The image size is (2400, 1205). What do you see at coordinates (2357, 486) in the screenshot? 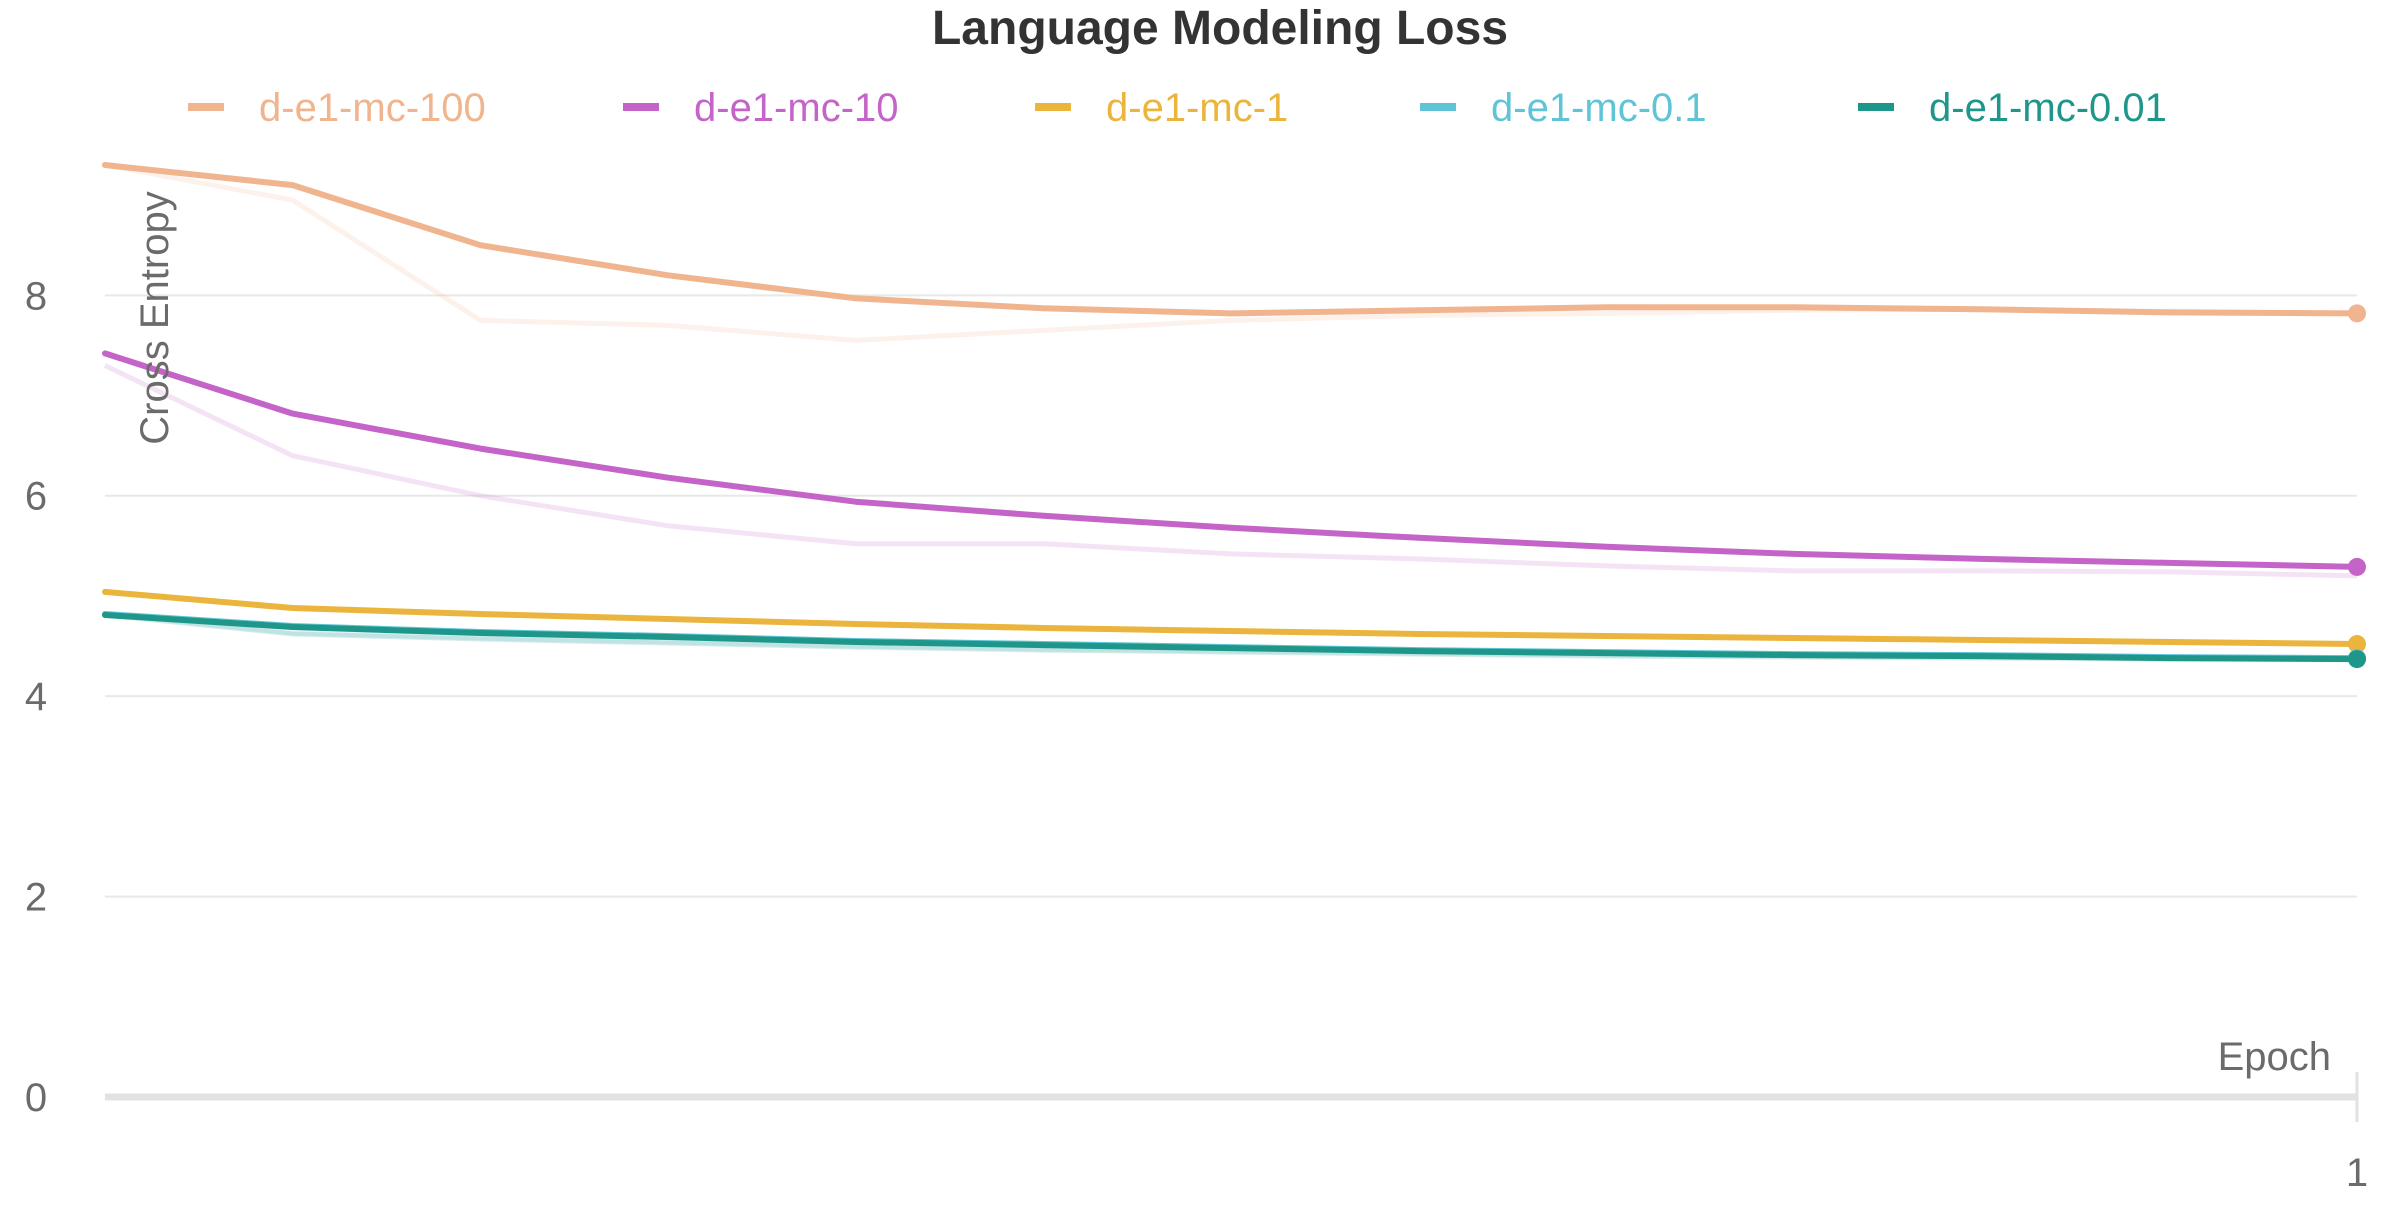
I see `end-markers` at bounding box center [2357, 486].